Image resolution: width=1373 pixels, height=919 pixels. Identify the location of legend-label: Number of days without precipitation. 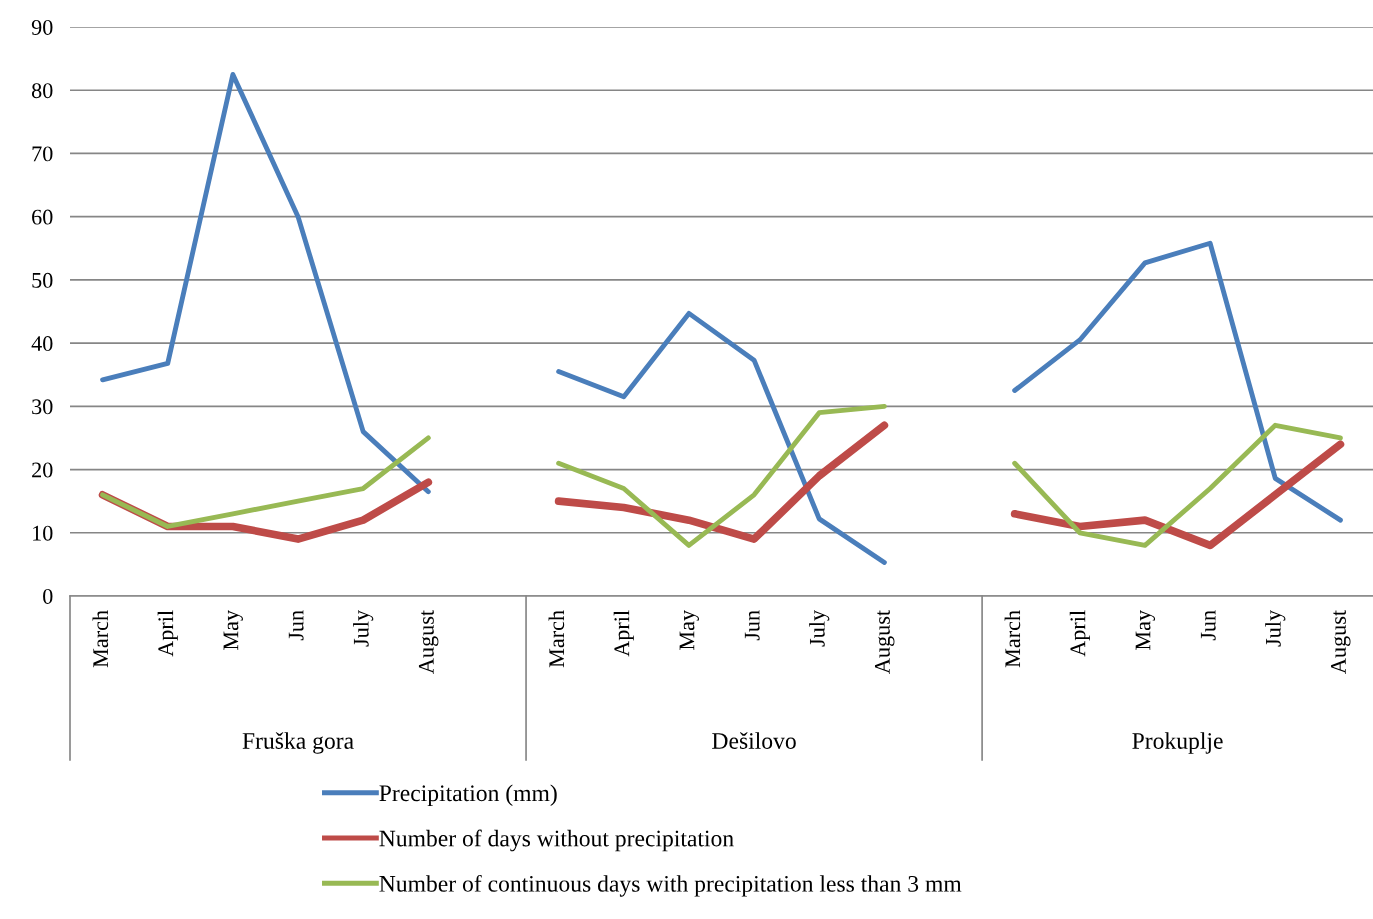
(556, 840).